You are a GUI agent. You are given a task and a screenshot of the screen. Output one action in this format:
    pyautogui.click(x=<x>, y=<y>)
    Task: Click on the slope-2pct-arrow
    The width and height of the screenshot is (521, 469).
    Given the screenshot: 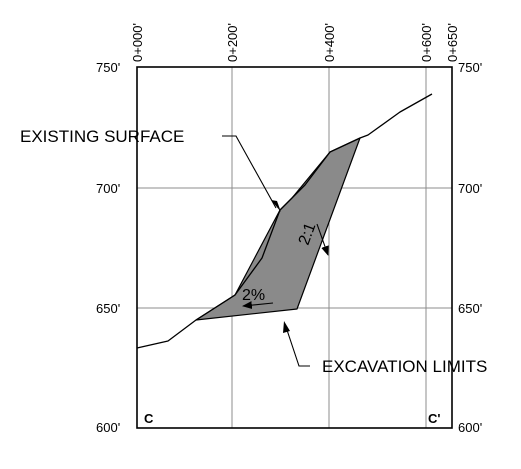 What is the action you would take?
    pyautogui.click(x=258, y=305)
    